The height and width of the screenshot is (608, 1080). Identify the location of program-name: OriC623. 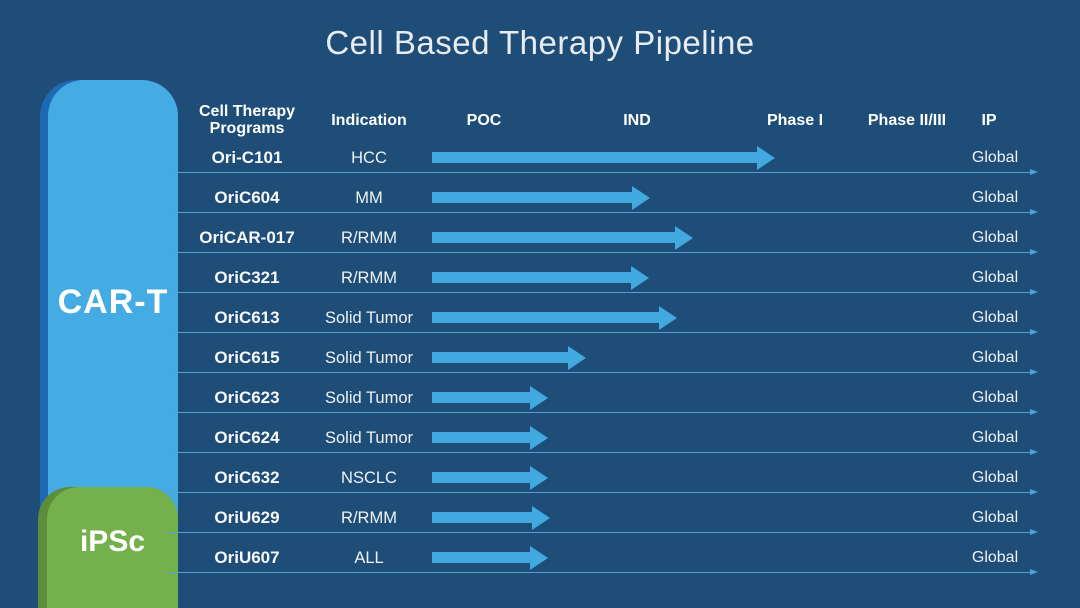
(247, 397).